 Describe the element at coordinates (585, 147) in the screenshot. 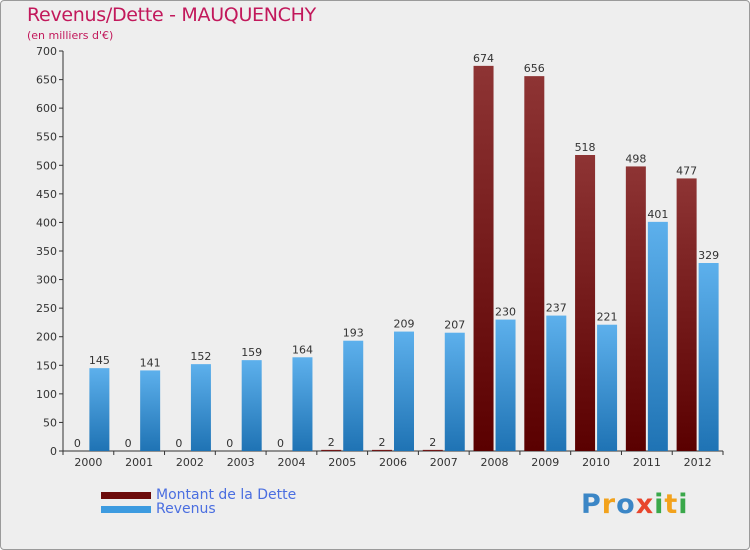

I see `data-label-debt: 518` at that location.